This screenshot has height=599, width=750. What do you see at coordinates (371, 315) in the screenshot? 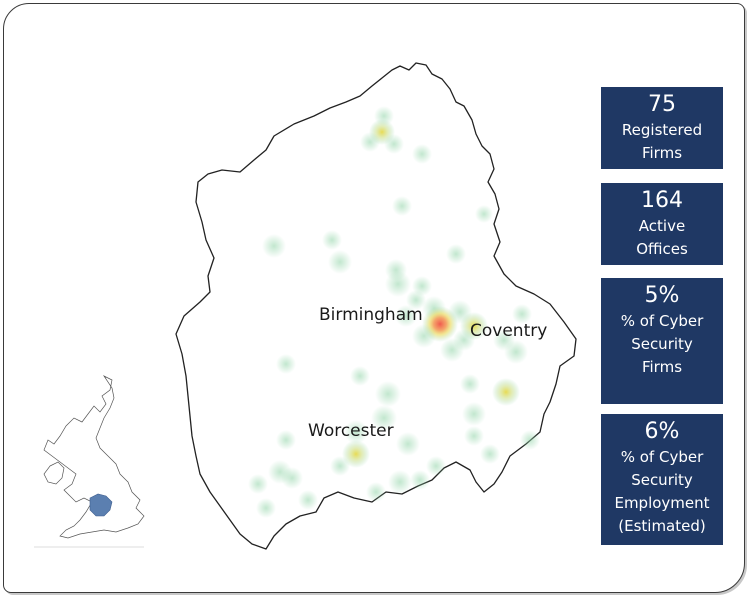
I see `city-label-birmingham: Birmingham` at bounding box center [371, 315].